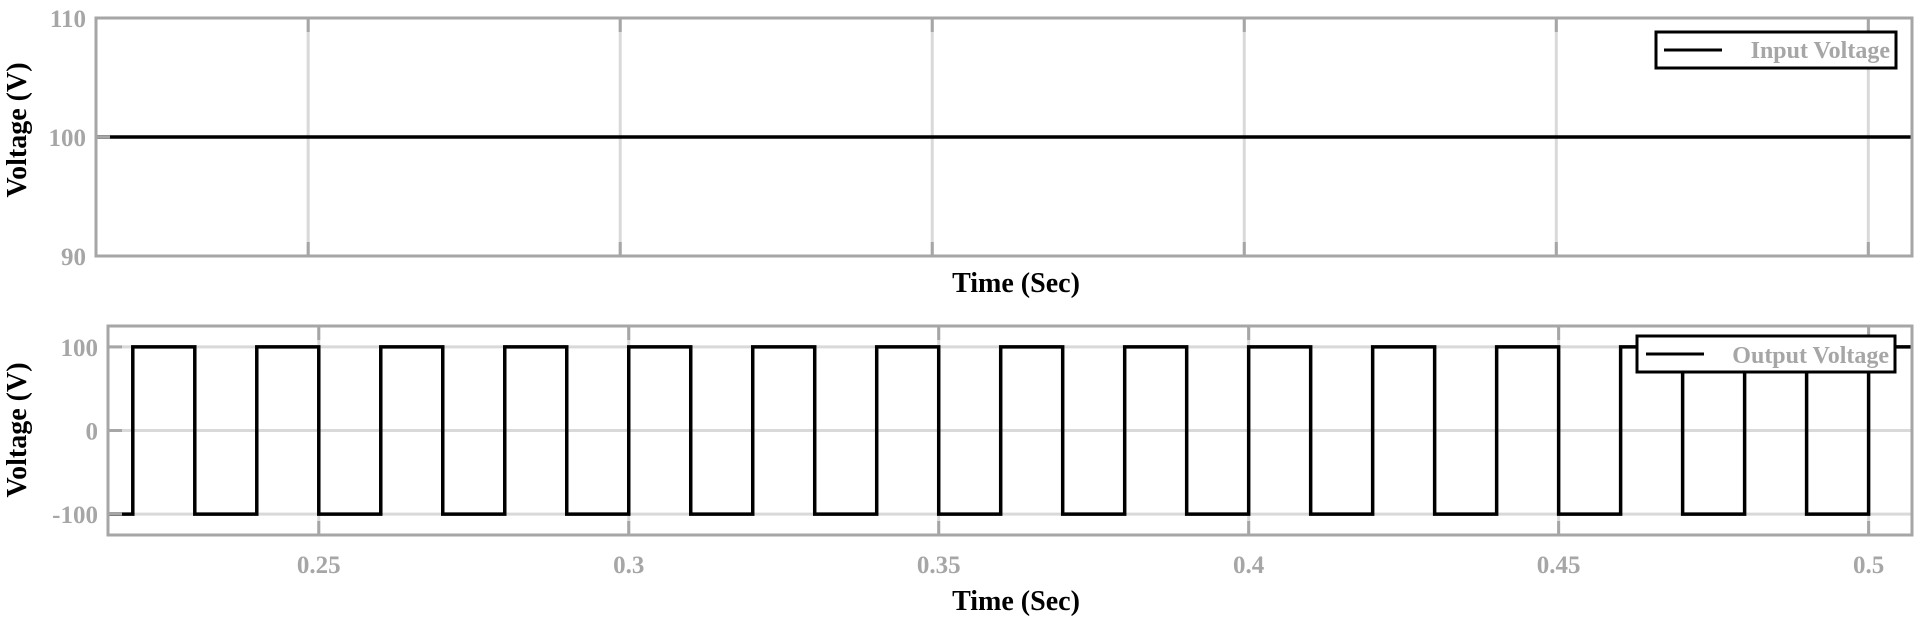  Describe the element at coordinates (17, 429) in the screenshot. I see `output-chart-y-axis-label: Voltage (V)` at that location.